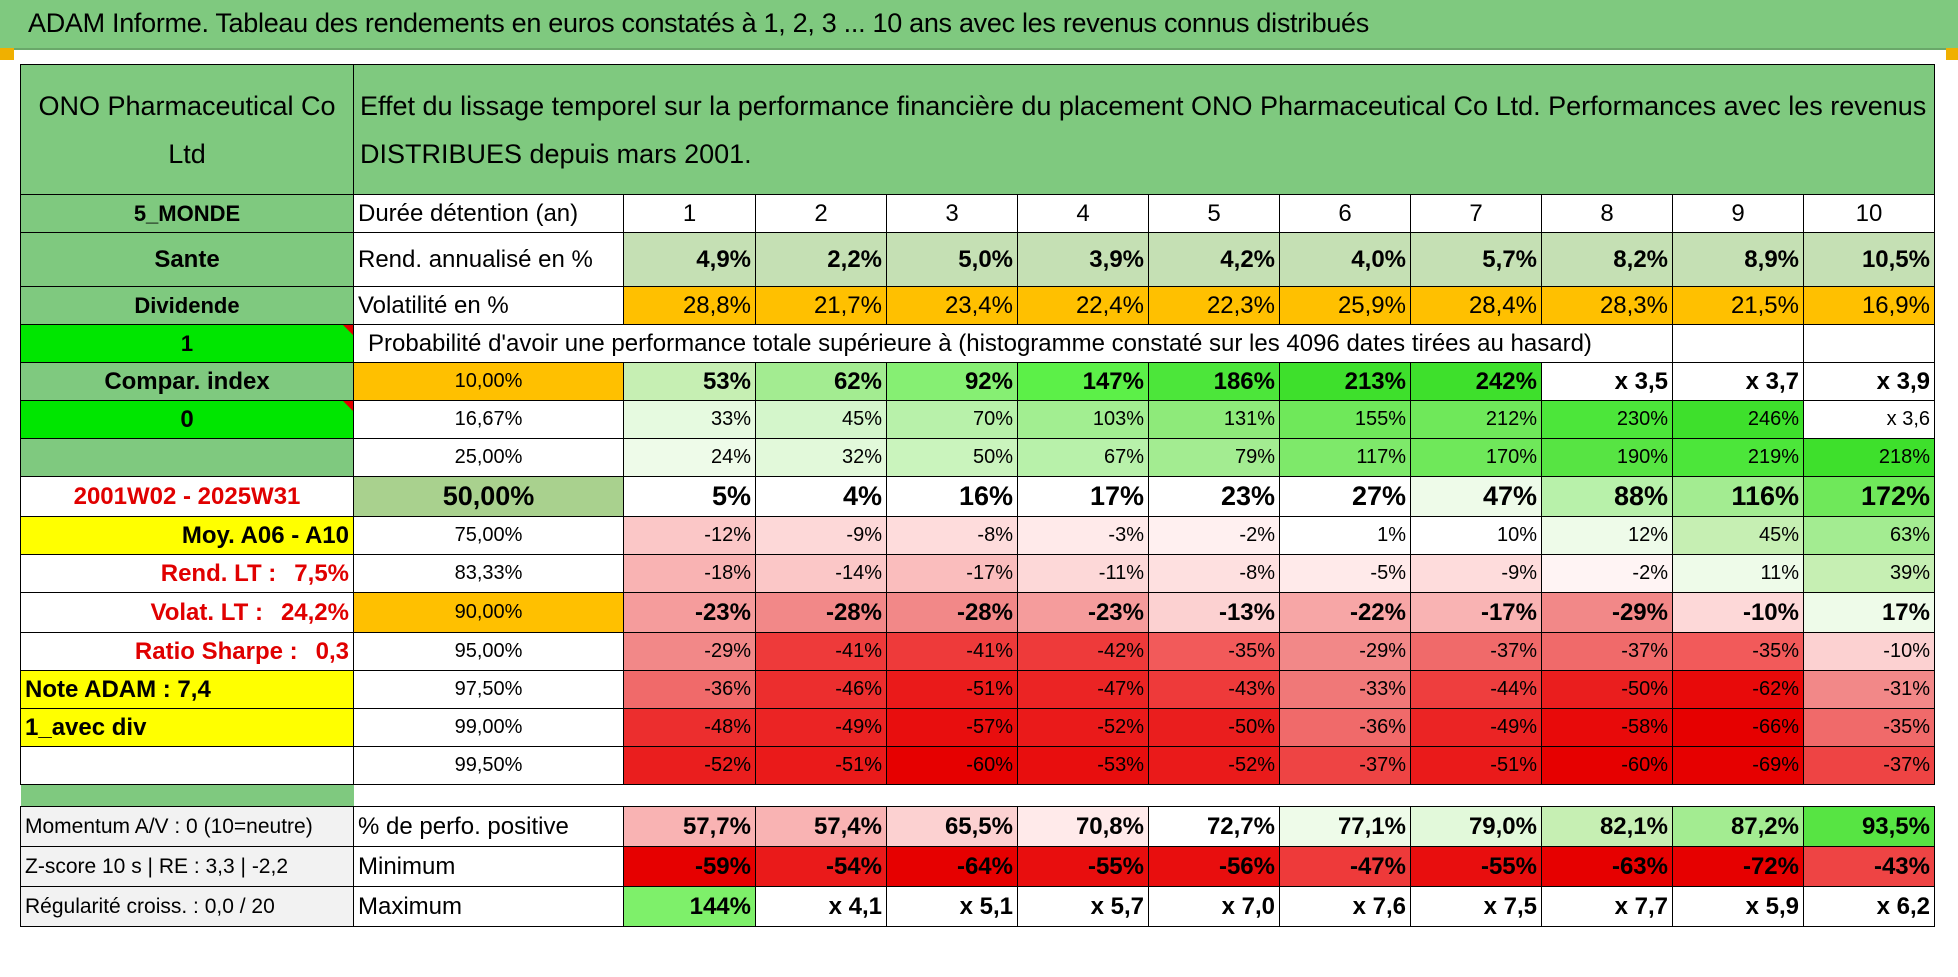  Describe the element at coordinates (952, 727) in the screenshot. I see `quantile-value: -57%` at that location.